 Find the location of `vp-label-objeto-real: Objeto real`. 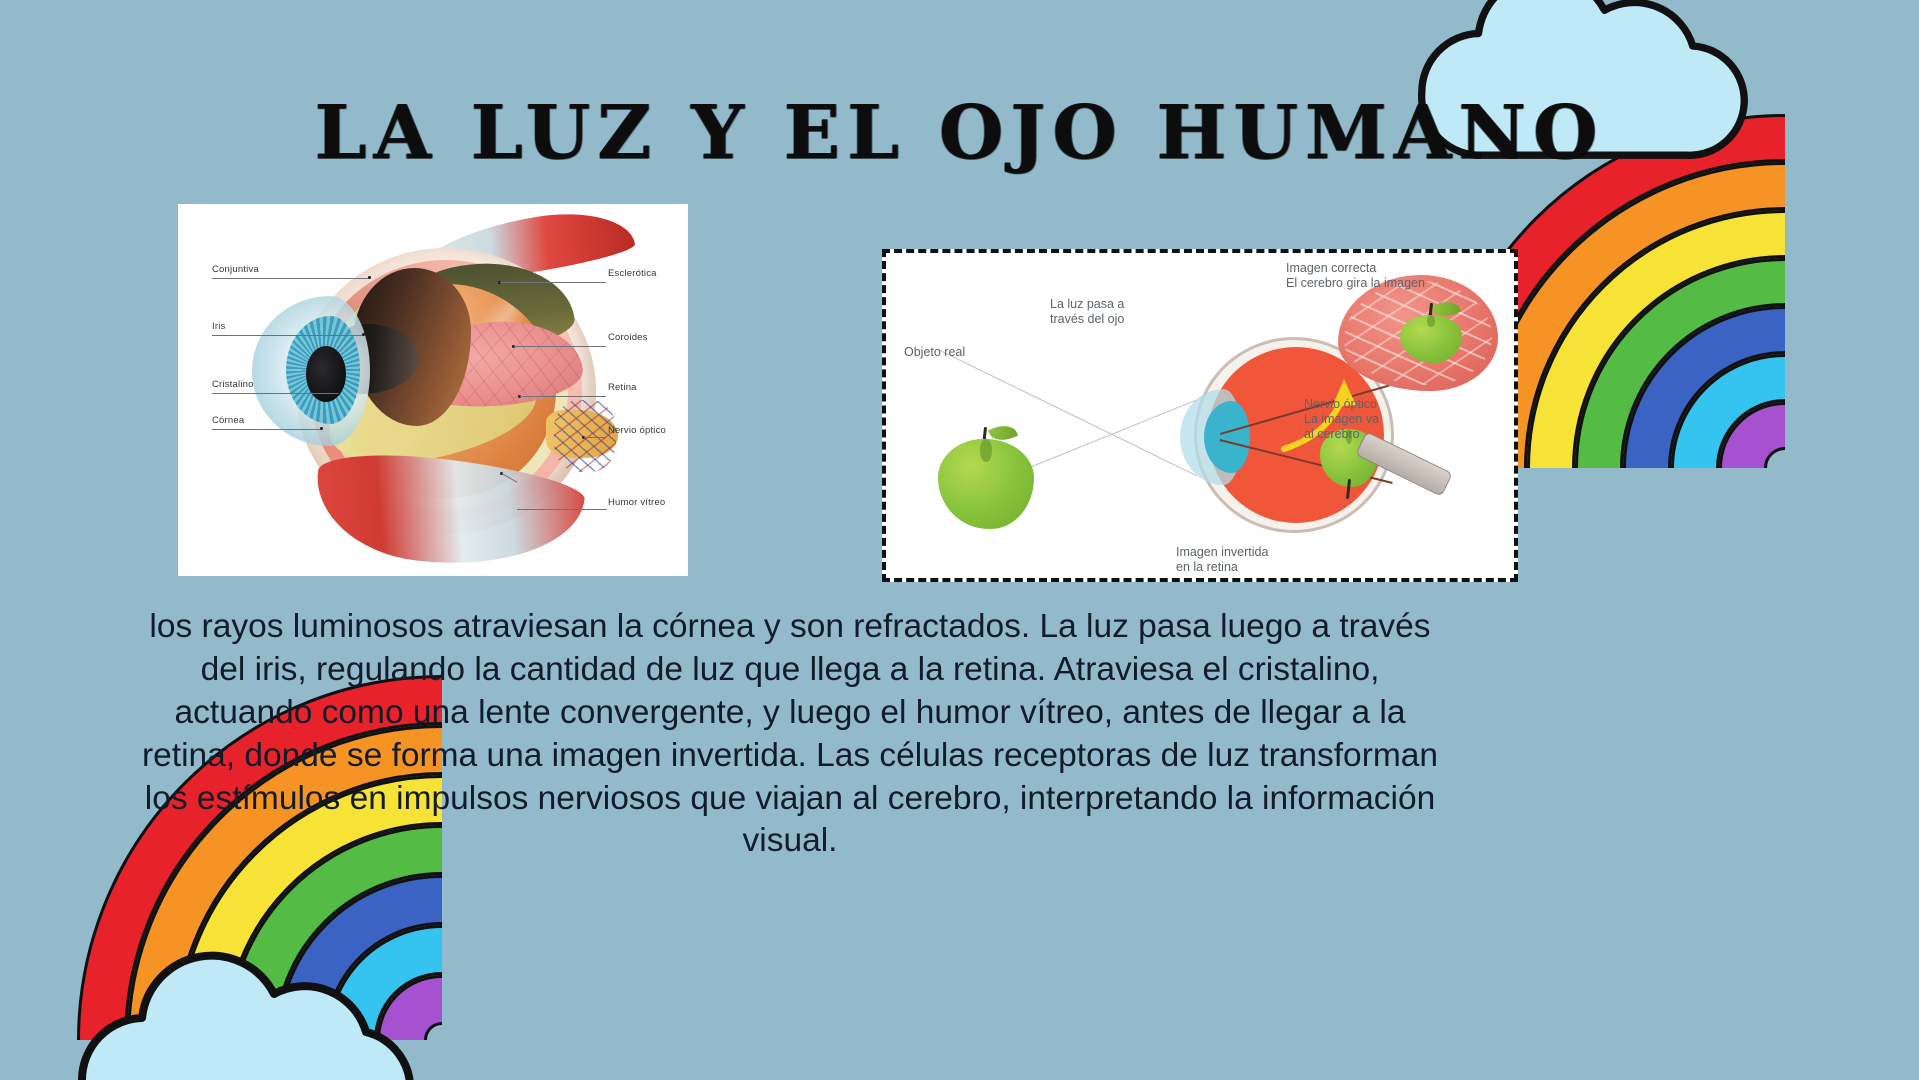

vp-label-objeto-real: Objeto real is located at coordinates (935, 352).